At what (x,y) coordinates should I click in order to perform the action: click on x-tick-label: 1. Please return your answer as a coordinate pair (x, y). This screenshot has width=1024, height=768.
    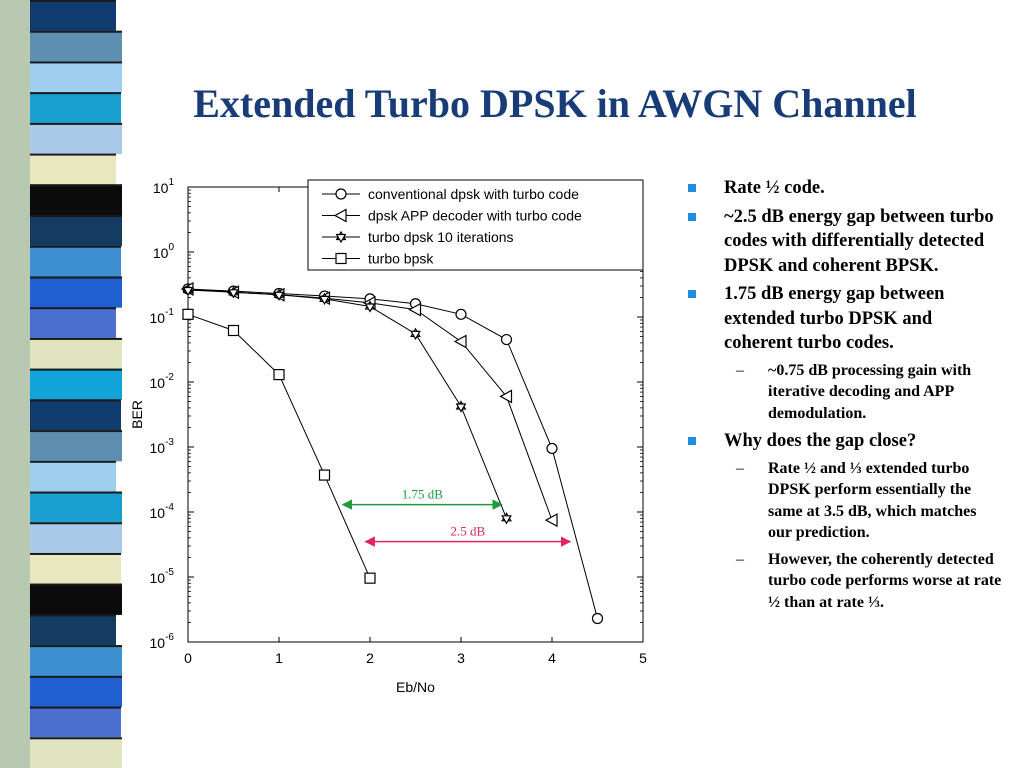
    Looking at the image, I should click on (279, 658).